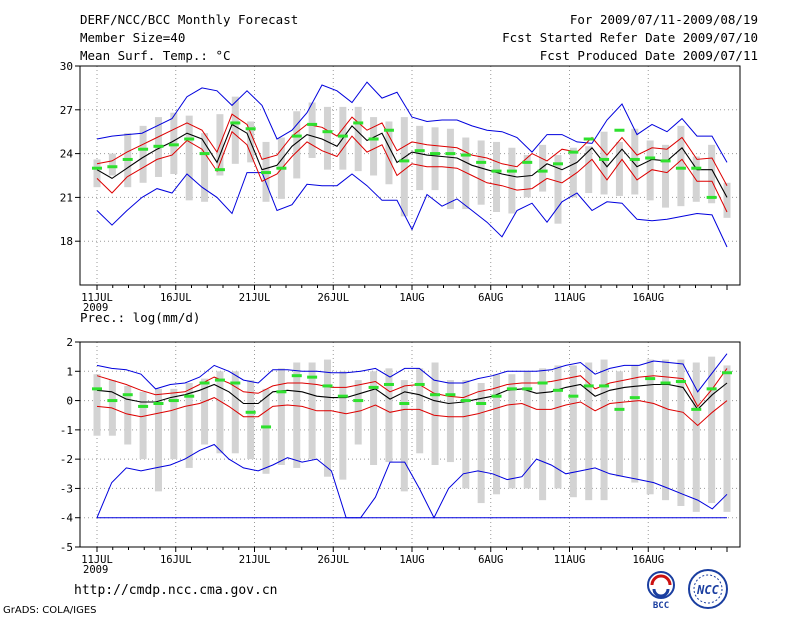  What do you see at coordinates (69, 371) in the screenshot?
I see `y-tick-label: 1` at bounding box center [69, 371].